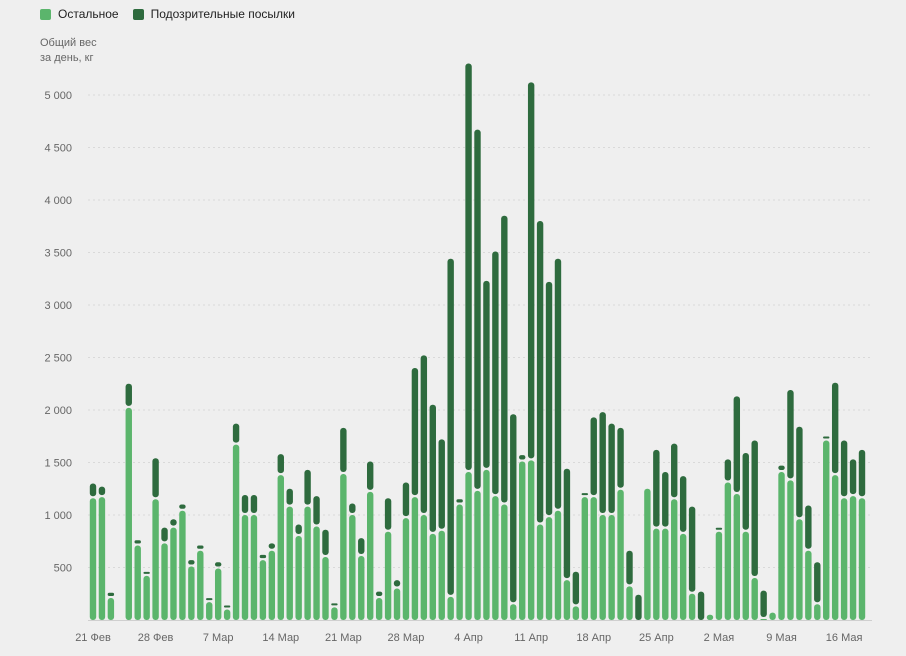 This screenshot has height=656, width=906. I want to click on x-tick-label: 9 Мая, so click(781, 638).